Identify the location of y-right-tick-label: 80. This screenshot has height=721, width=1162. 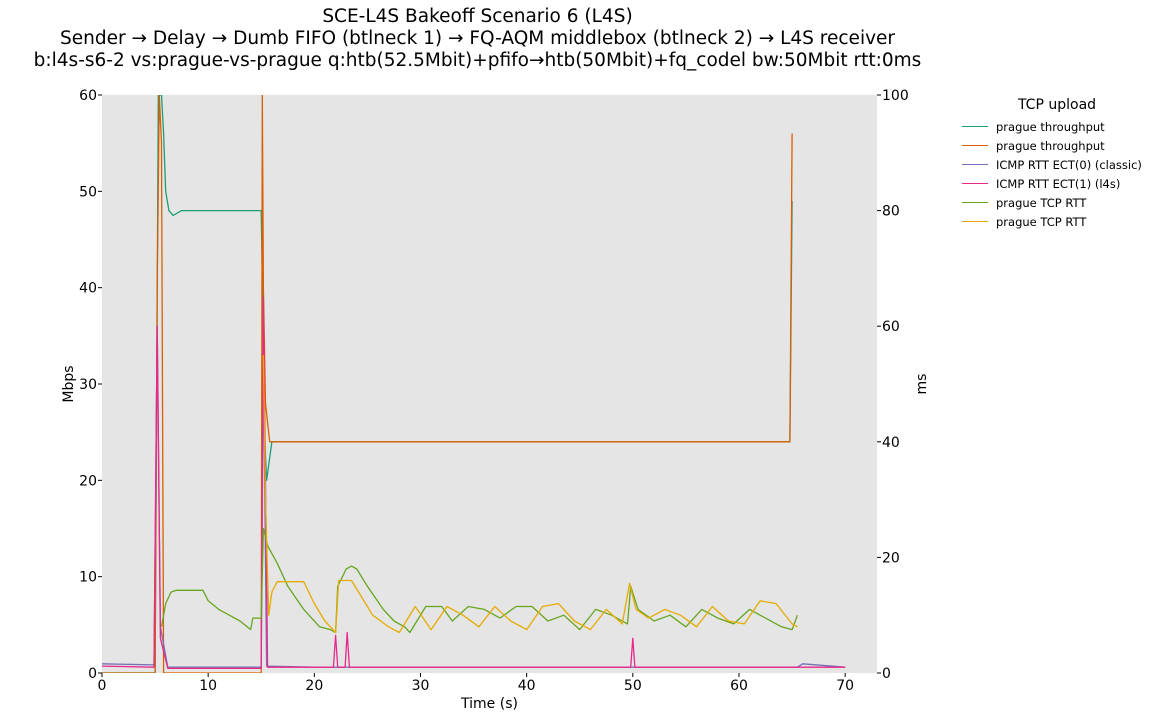
(891, 212).